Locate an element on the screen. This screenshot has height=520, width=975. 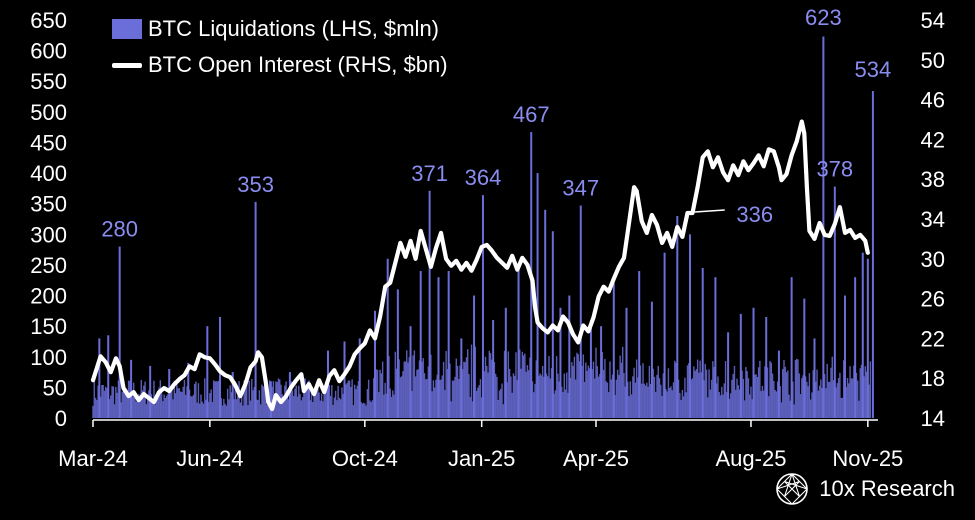
right-axis-tick-label: 38 is located at coordinates (933, 179).